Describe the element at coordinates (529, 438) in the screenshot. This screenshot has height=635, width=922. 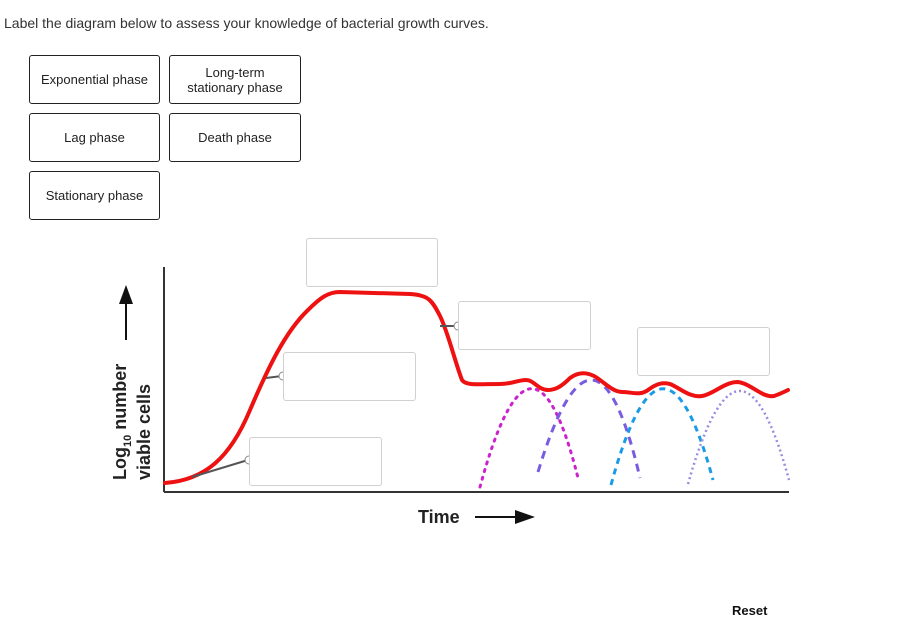
I see `regrowth-curve-magenta` at that location.